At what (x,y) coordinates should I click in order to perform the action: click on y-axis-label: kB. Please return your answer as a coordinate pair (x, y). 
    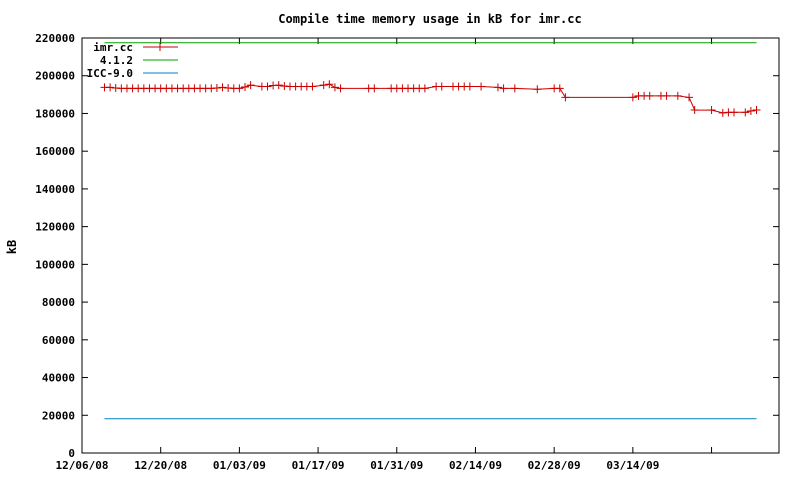
    Looking at the image, I should click on (12, 247).